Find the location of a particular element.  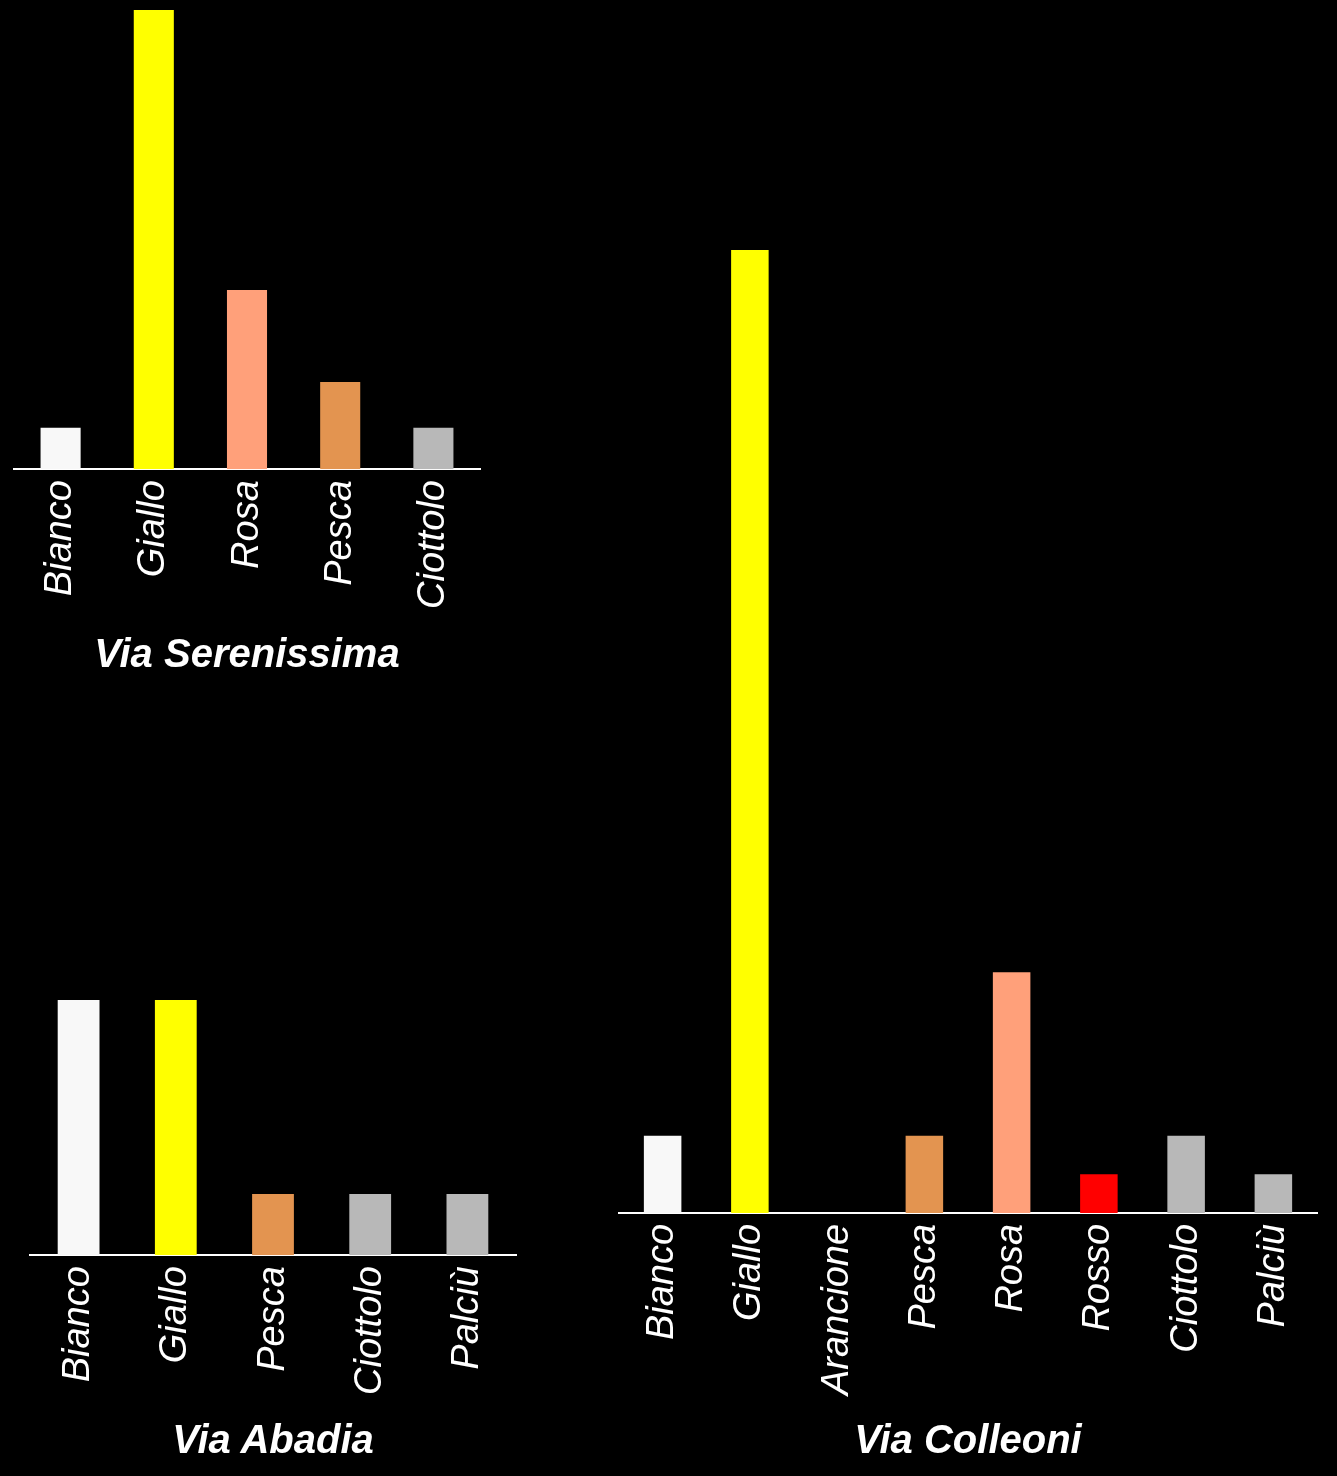

x-tick-label: Rosso is located at coordinates (1096, 1277).